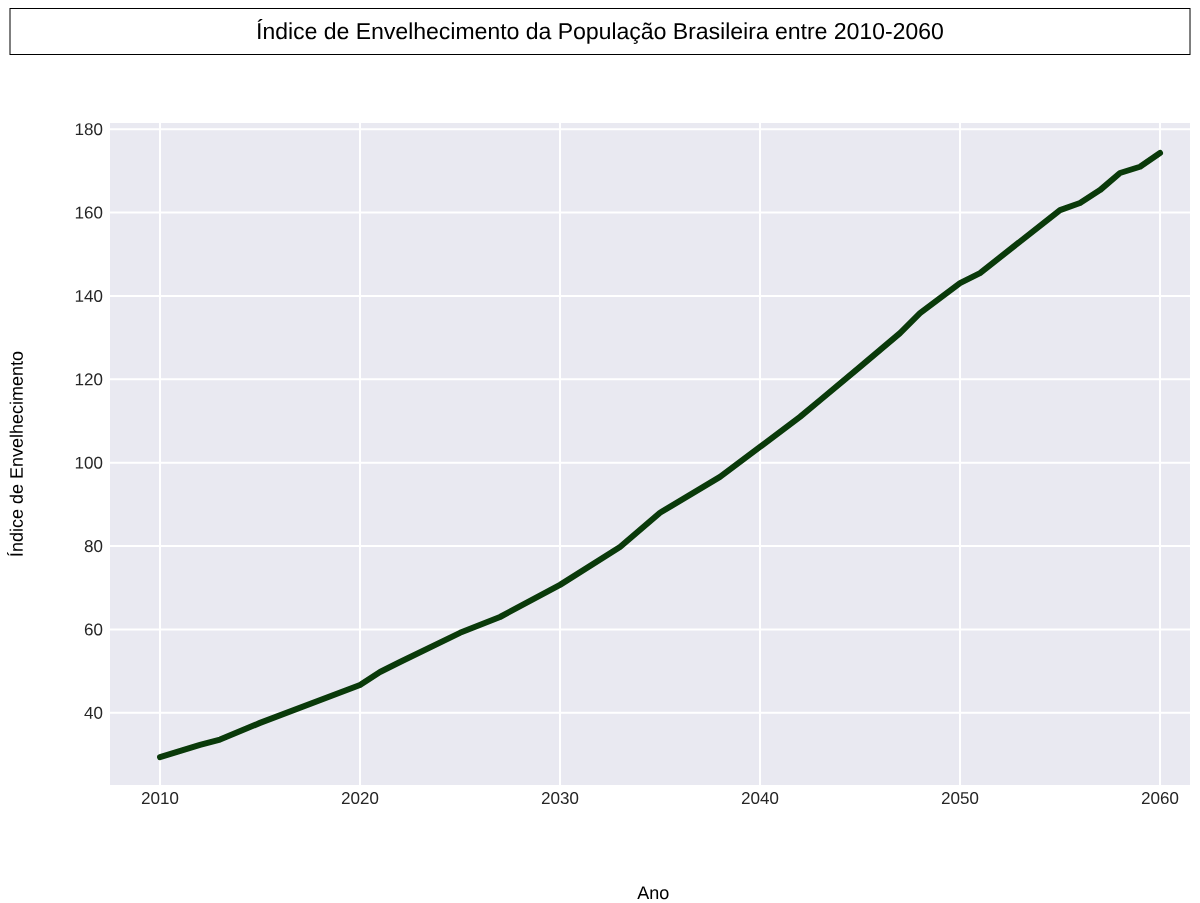  What do you see at coordinates (89, 462) in the screenshot?
I see `y-tick-label: 100` at bounding box center [89, 462].